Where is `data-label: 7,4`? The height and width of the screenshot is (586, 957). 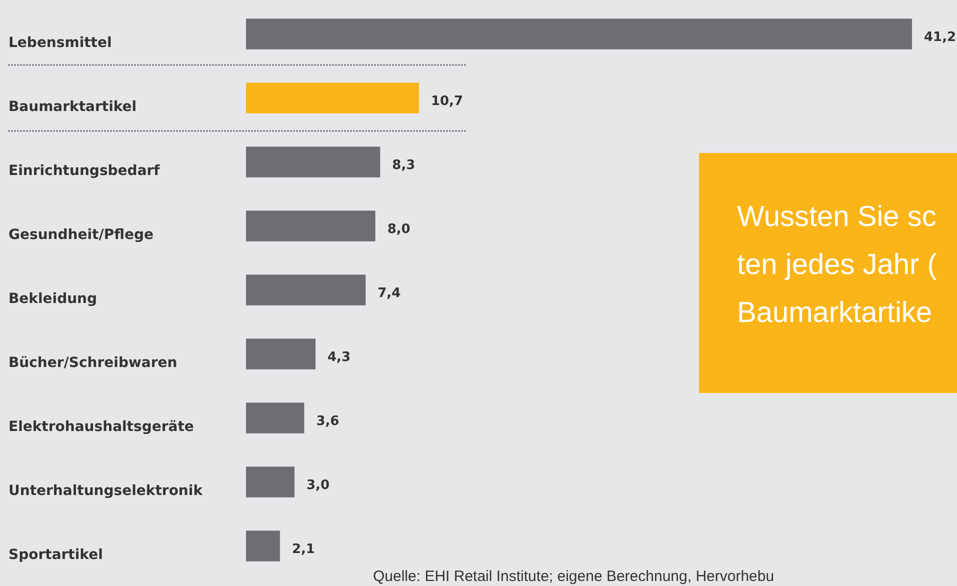
data-label: 7,4 is located at coordinates (389, 293).